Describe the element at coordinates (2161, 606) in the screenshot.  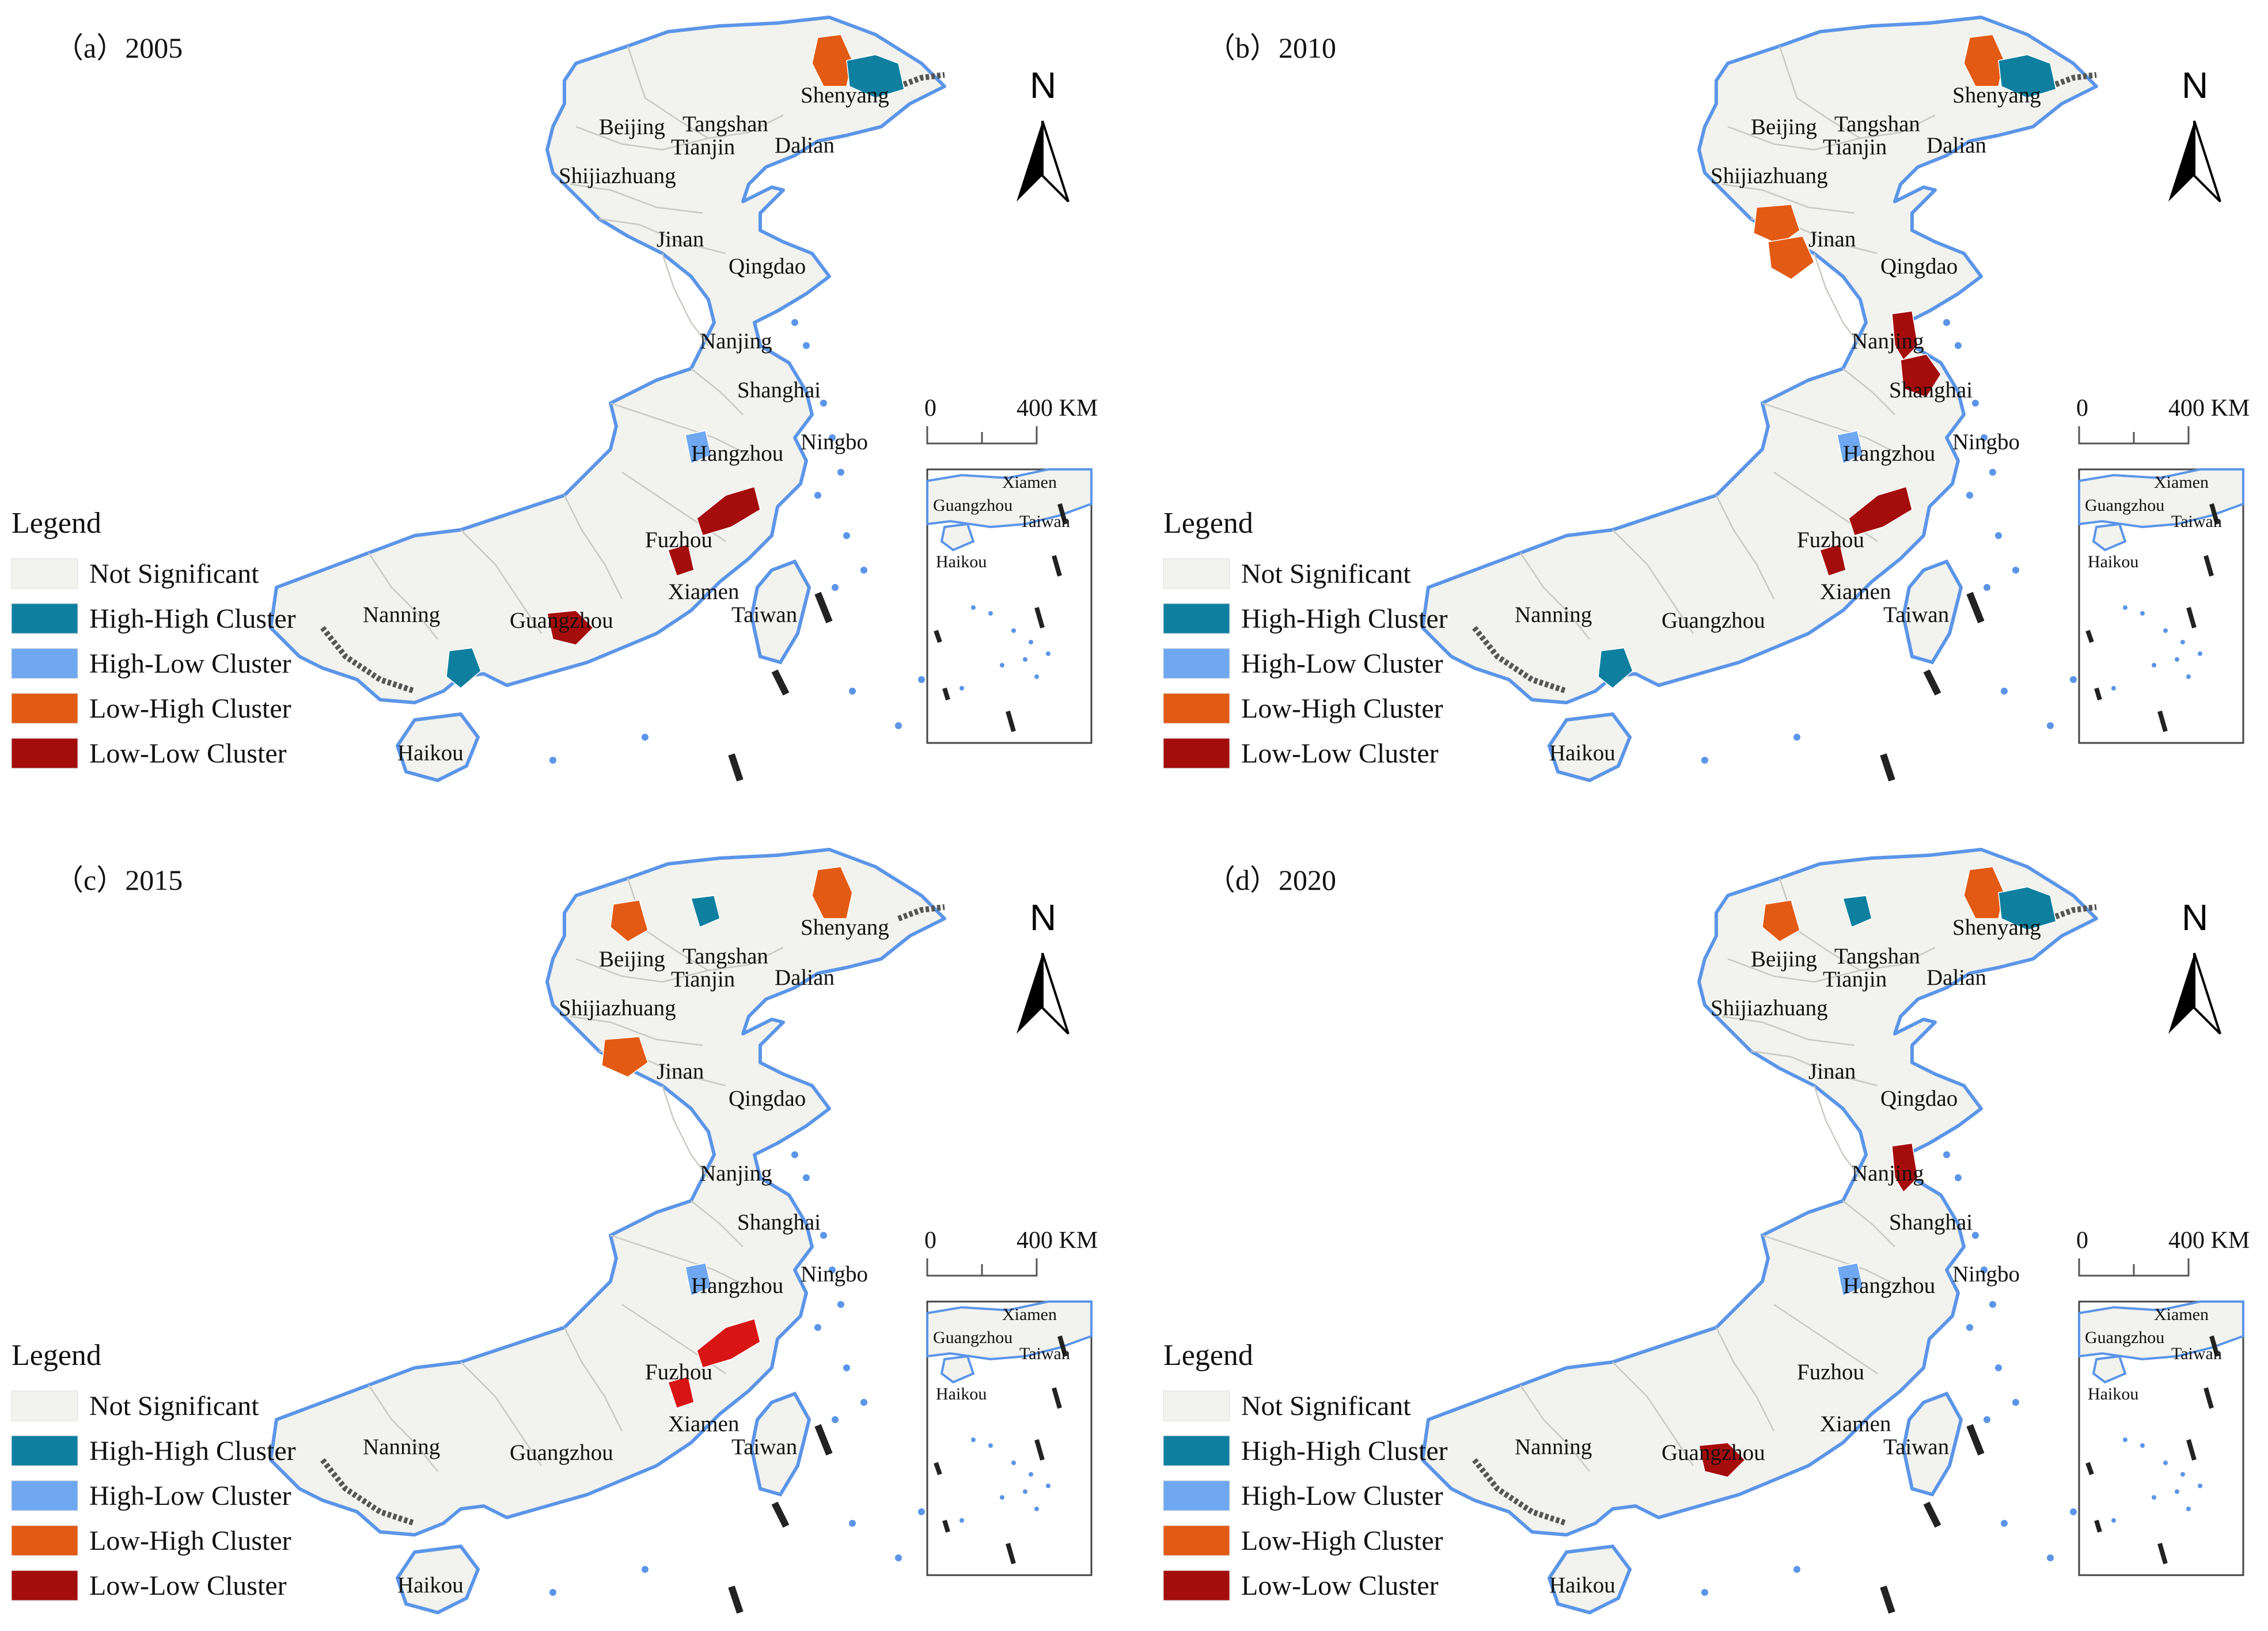
I see `inset-map: Xiamen Guangzhou Taiwan Haikou` at that location.